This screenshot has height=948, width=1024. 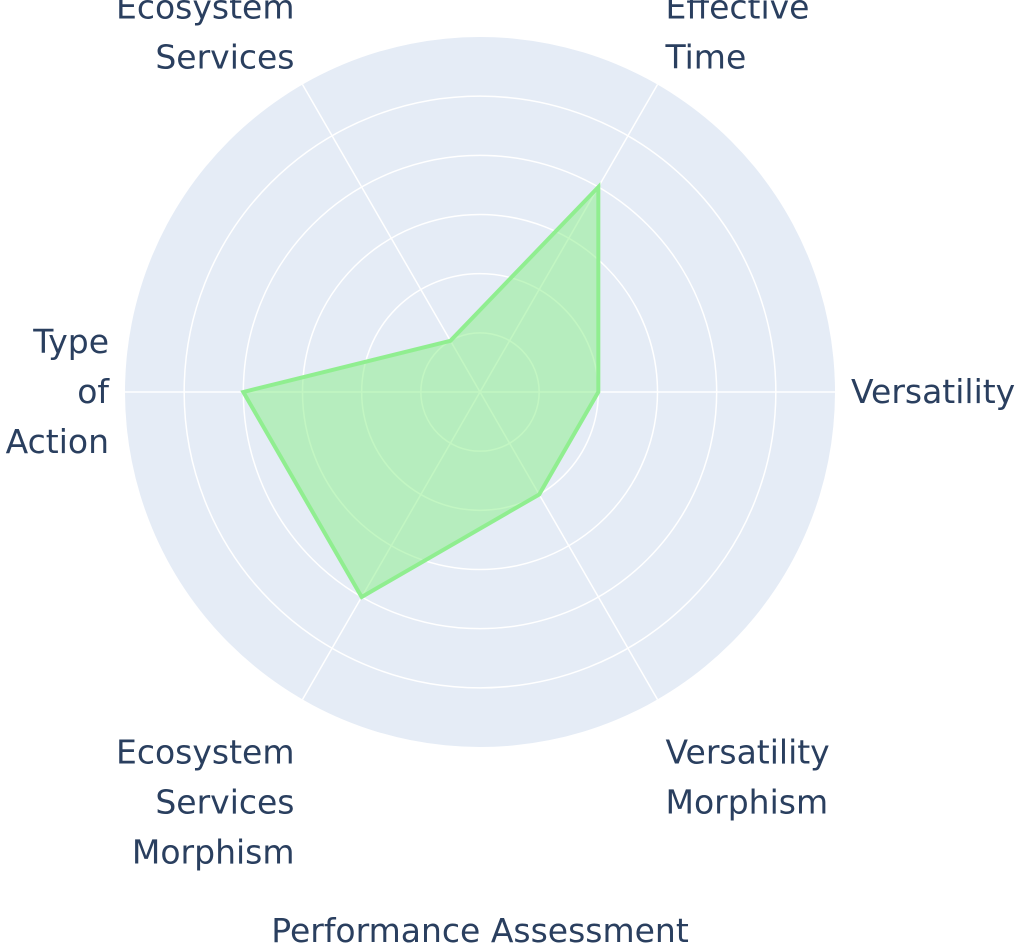 What do you see at coordinates (738, 13) in the screenshot?
I see `axis-label-line: Effective` at bounding box center [738, 13].